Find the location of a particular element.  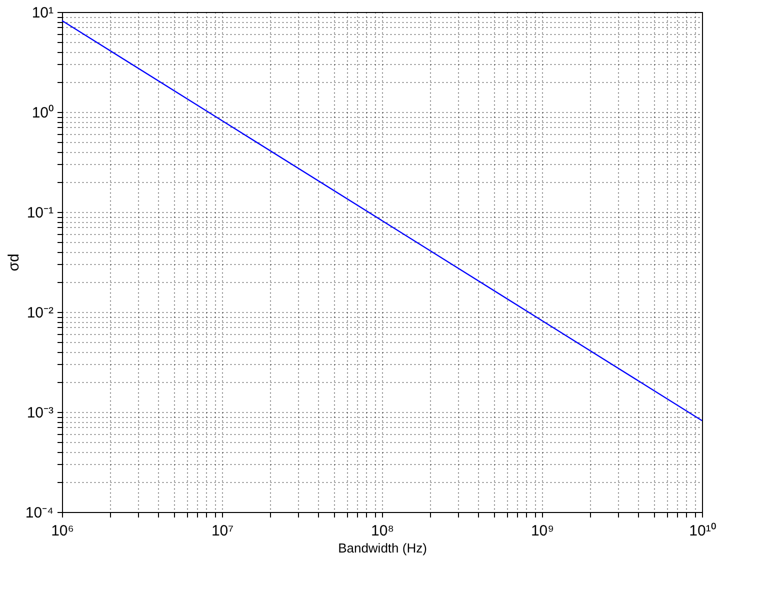

y-axis-title: σd is located at coordinates (13, 263).